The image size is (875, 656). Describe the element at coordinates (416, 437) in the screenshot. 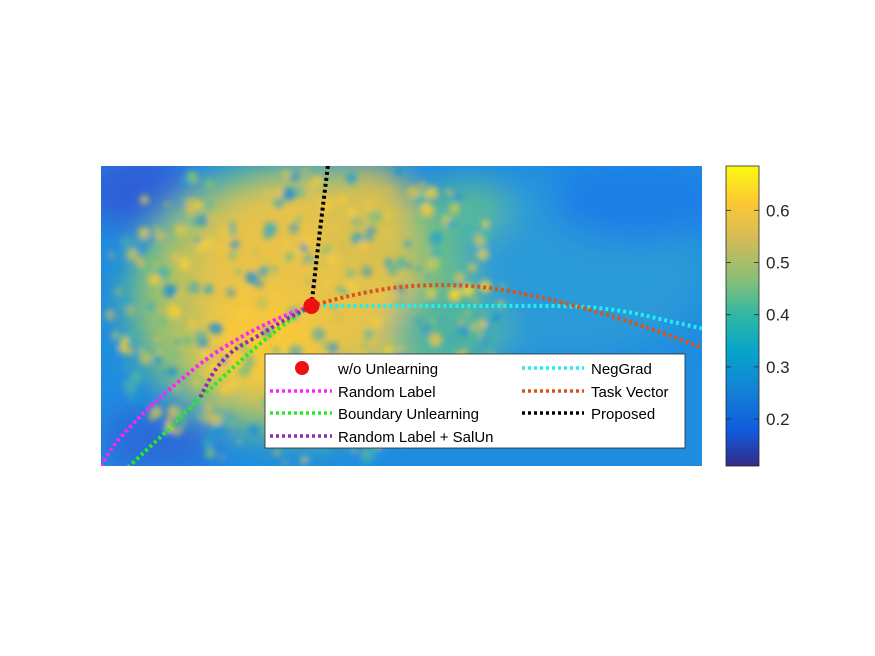

I see `legend-label-random-label-salun: Random Label + SalUn` at that location.